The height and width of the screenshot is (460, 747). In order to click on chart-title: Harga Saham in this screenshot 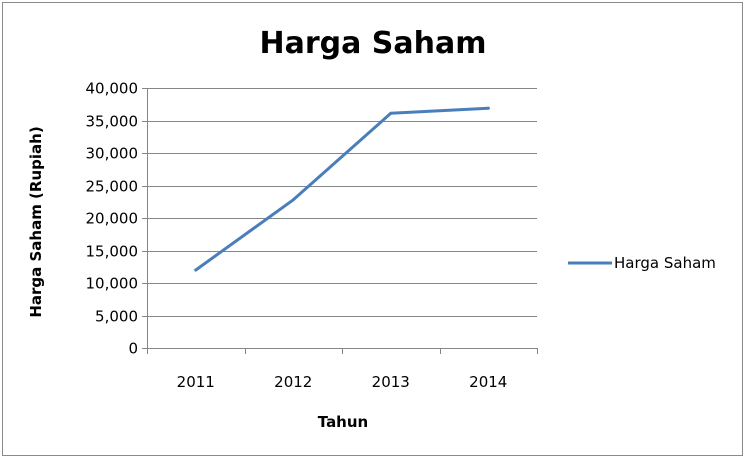, I will do `click(372, 43)`.